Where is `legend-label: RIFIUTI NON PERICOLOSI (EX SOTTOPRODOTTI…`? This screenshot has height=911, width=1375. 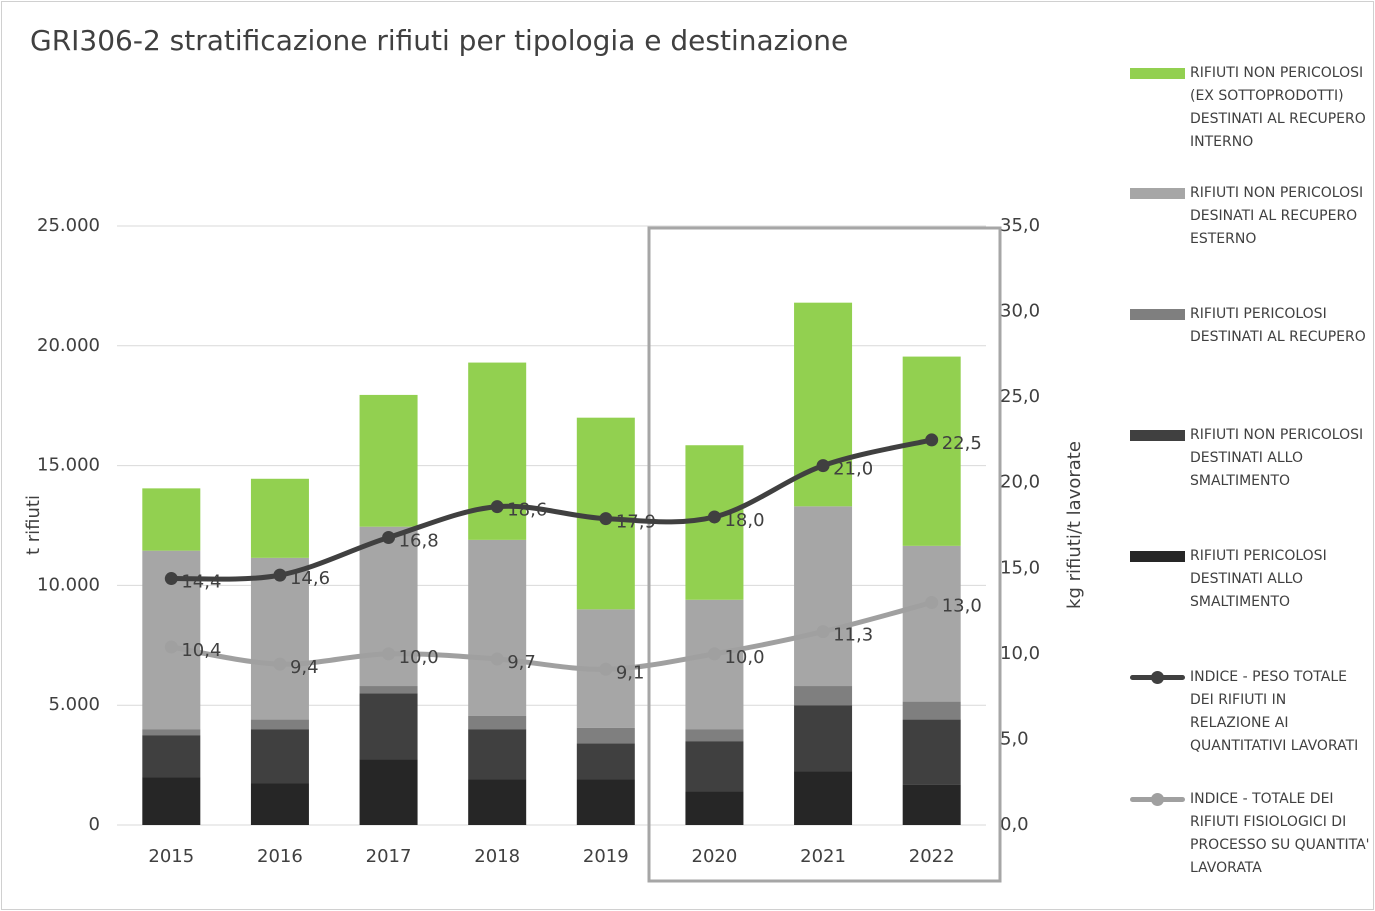 legend-label: RIFIUTI NON PERICOLOSI (EX SOTTOPRODOTTI… is located at coordinates (1278, 107).